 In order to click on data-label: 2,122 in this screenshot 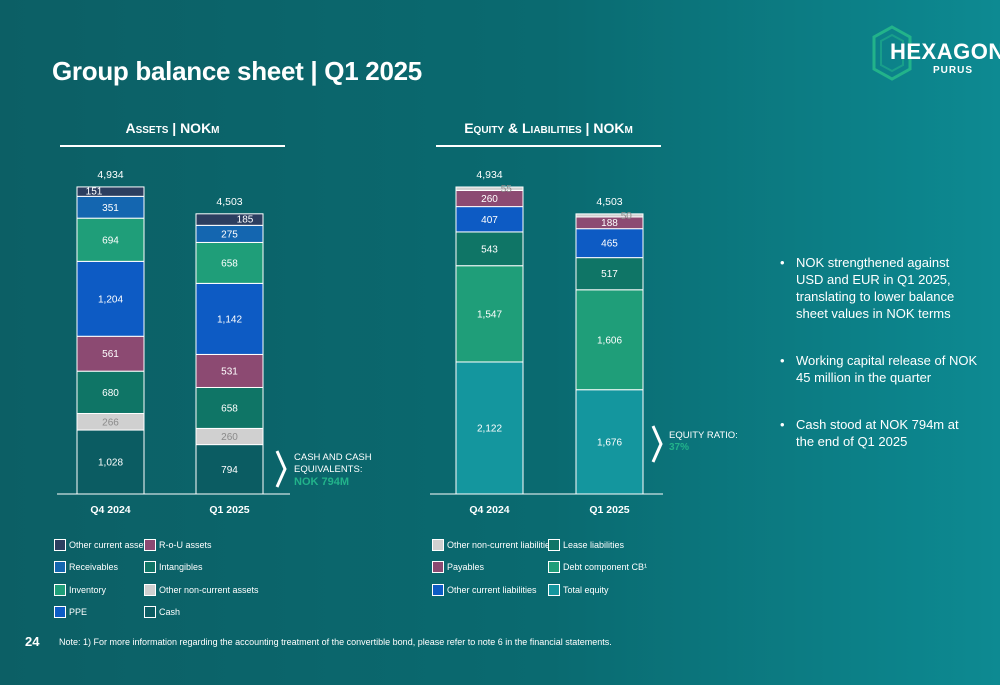, I will do `click(489, 428)`.